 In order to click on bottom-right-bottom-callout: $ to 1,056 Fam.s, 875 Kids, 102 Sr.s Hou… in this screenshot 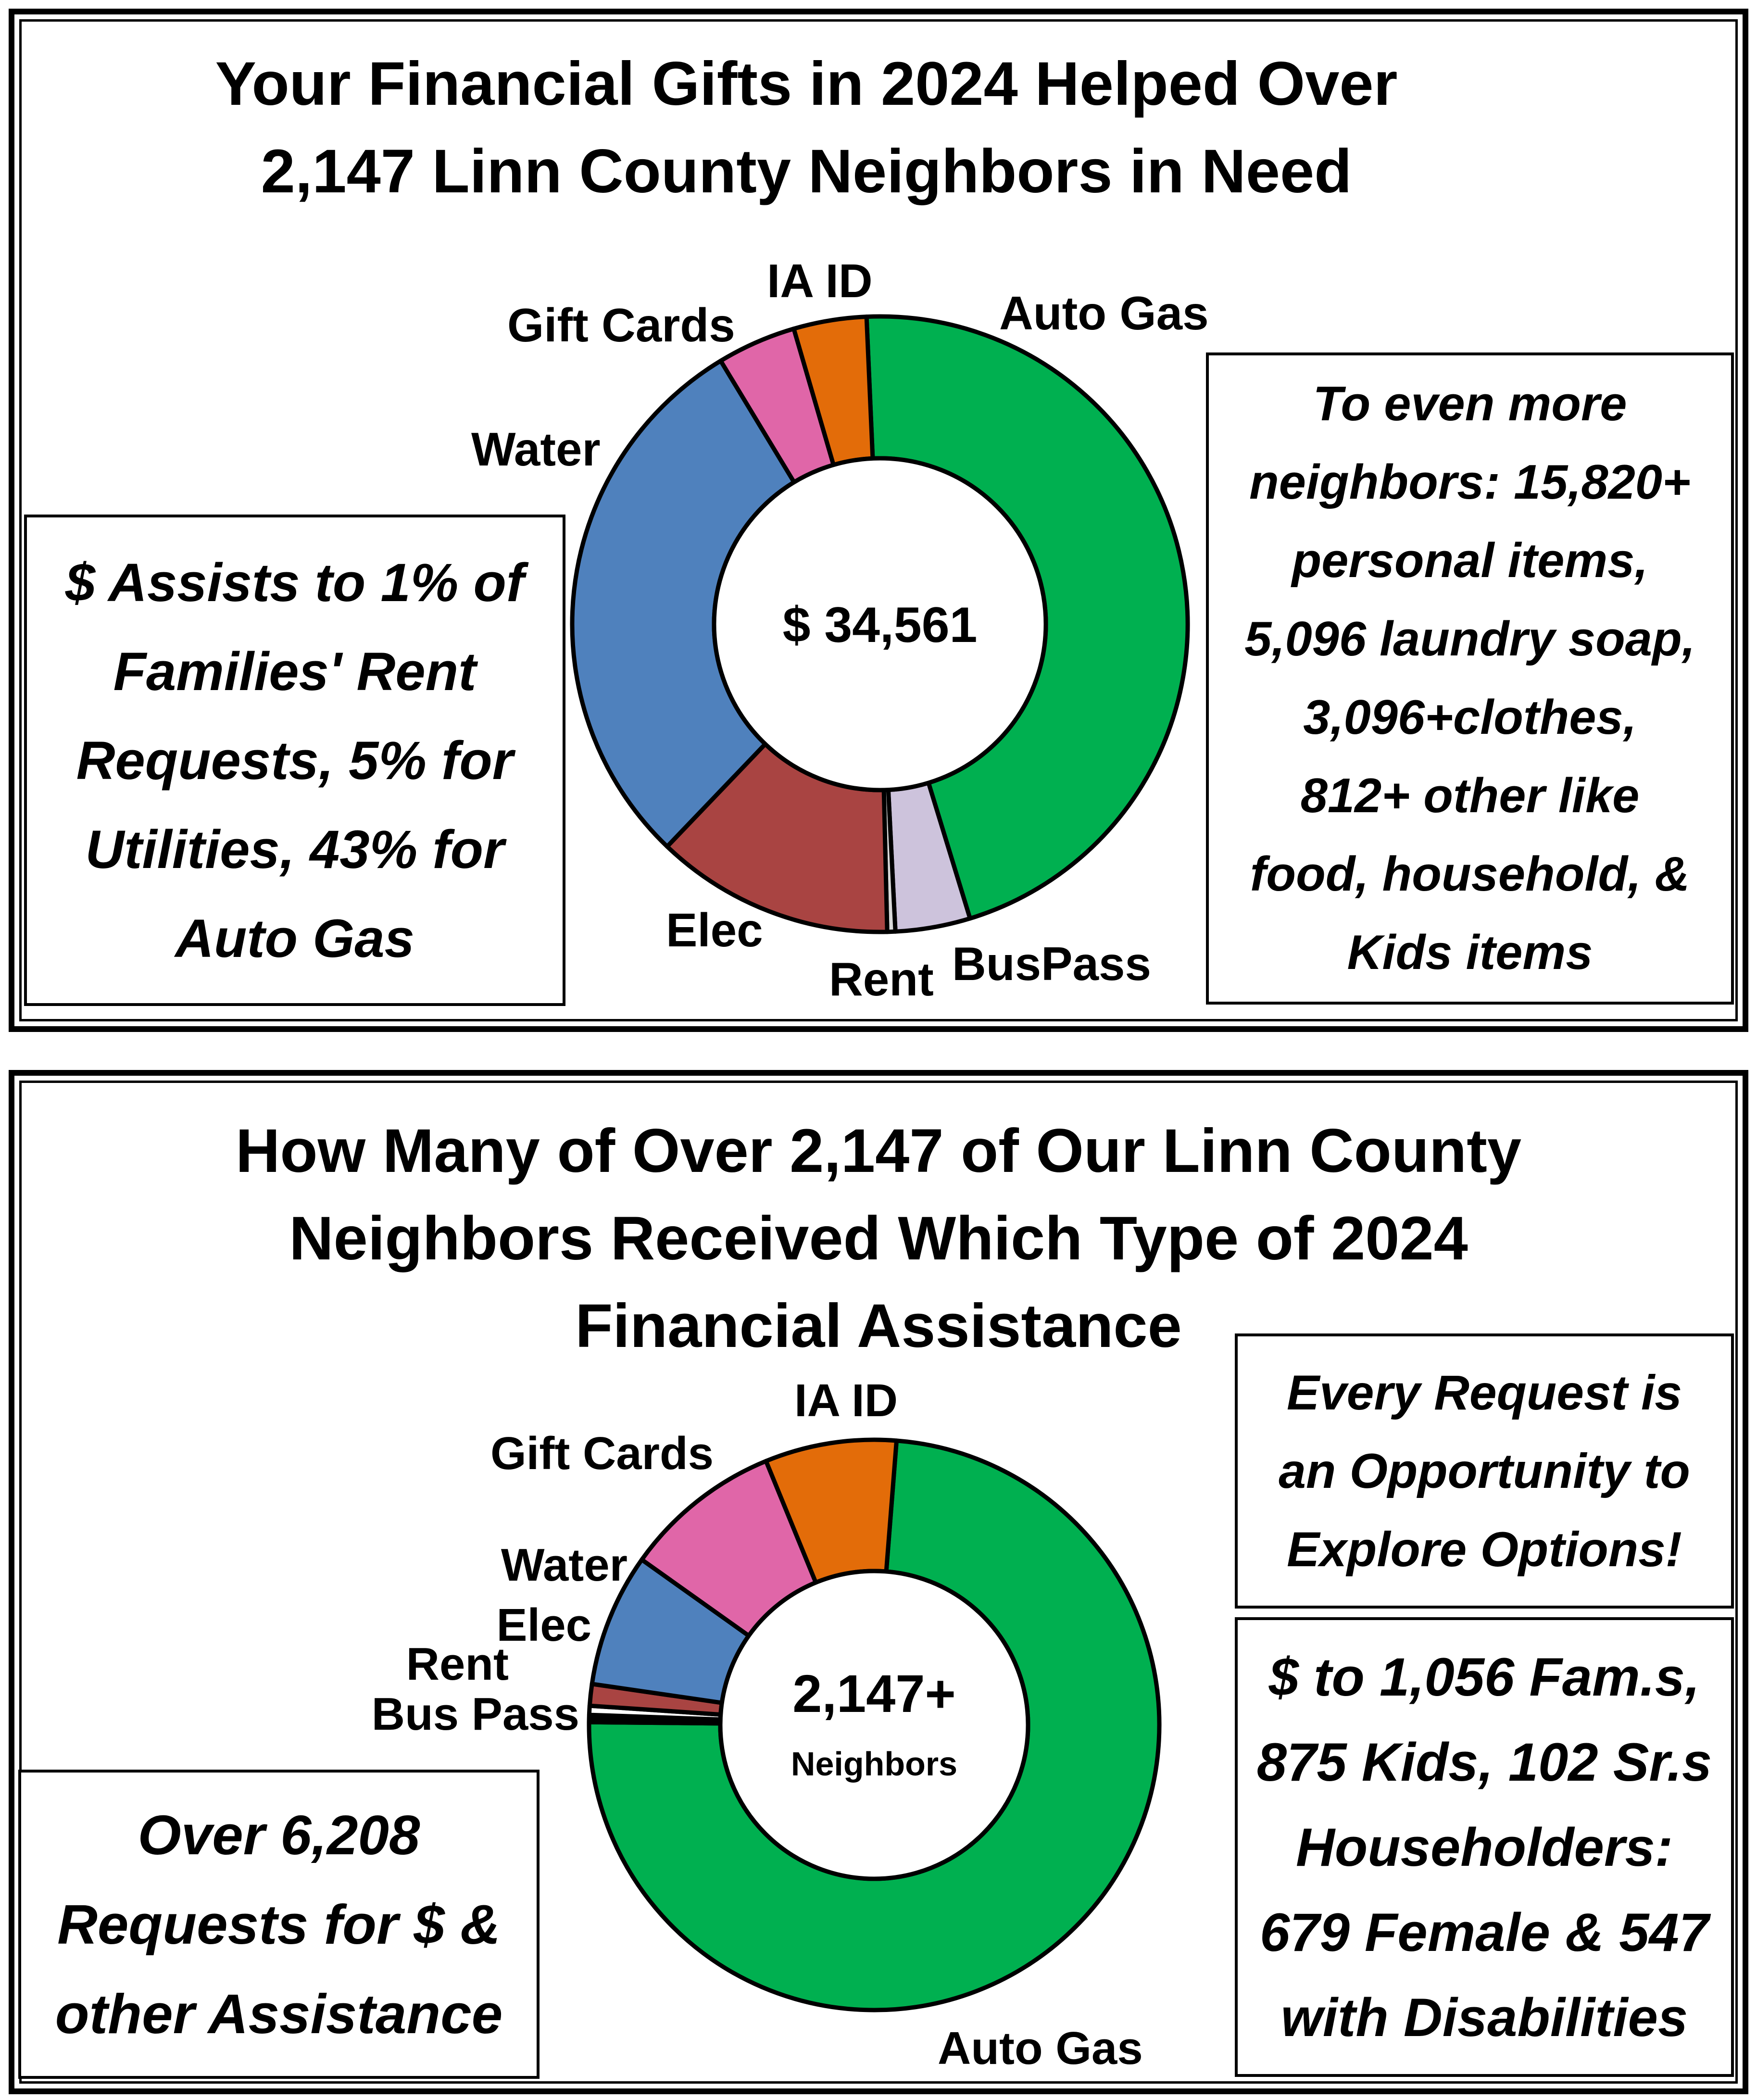, I will do `click(1484, 1847)`.